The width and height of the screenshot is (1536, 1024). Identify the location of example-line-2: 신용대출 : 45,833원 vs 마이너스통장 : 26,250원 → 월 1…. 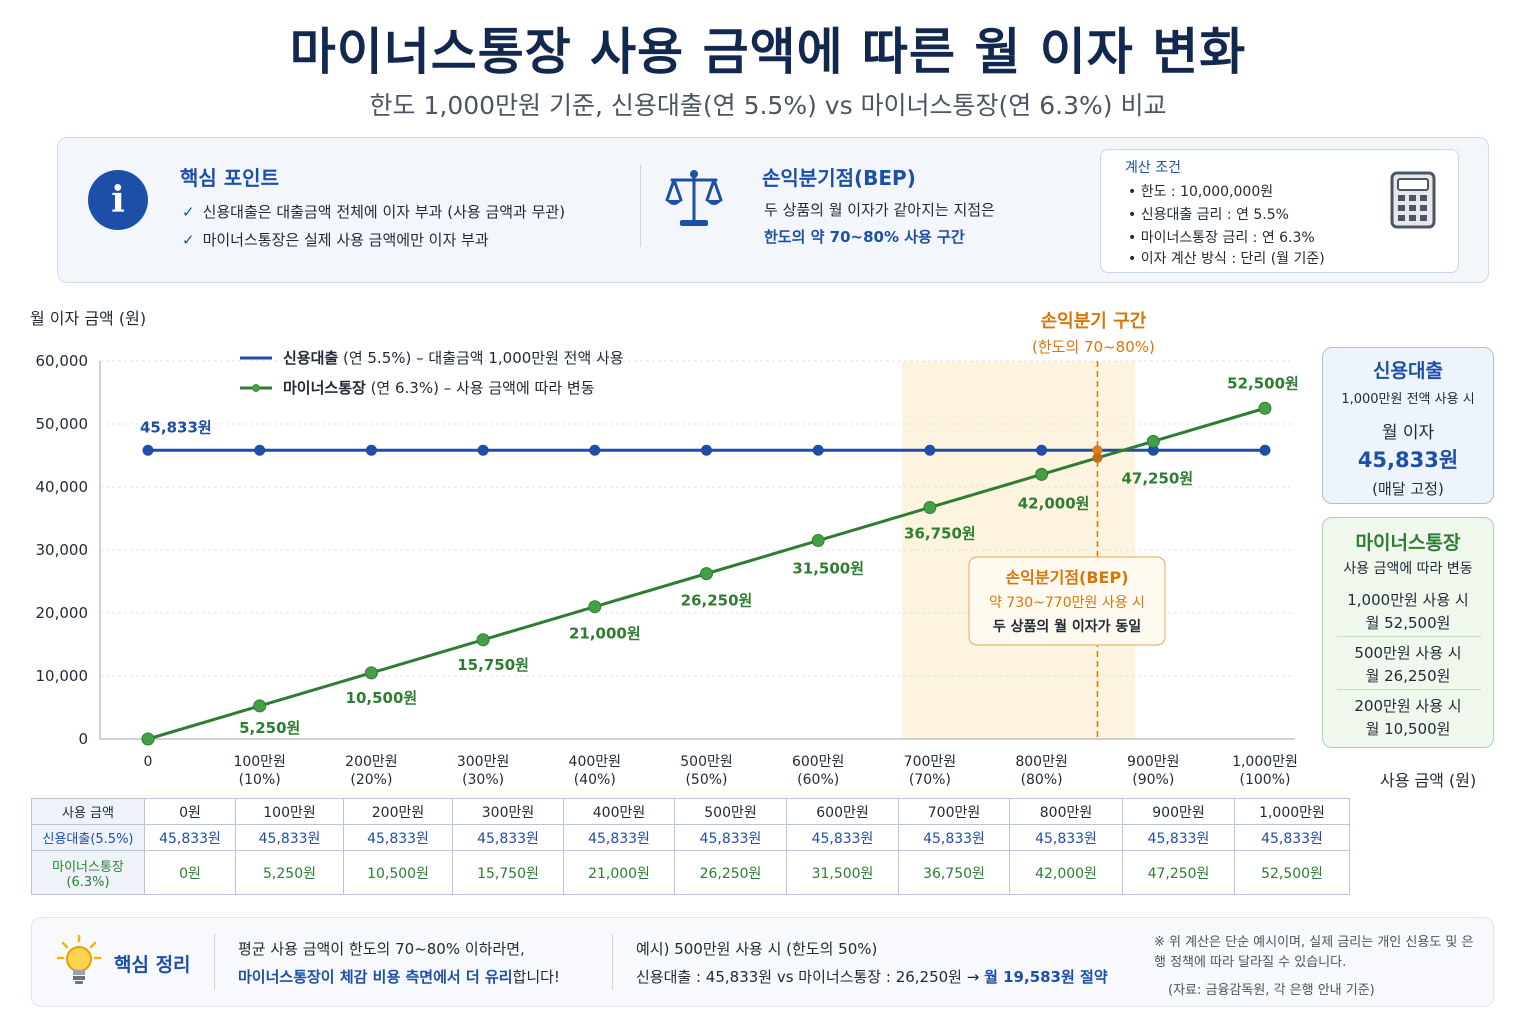
(872, 977).